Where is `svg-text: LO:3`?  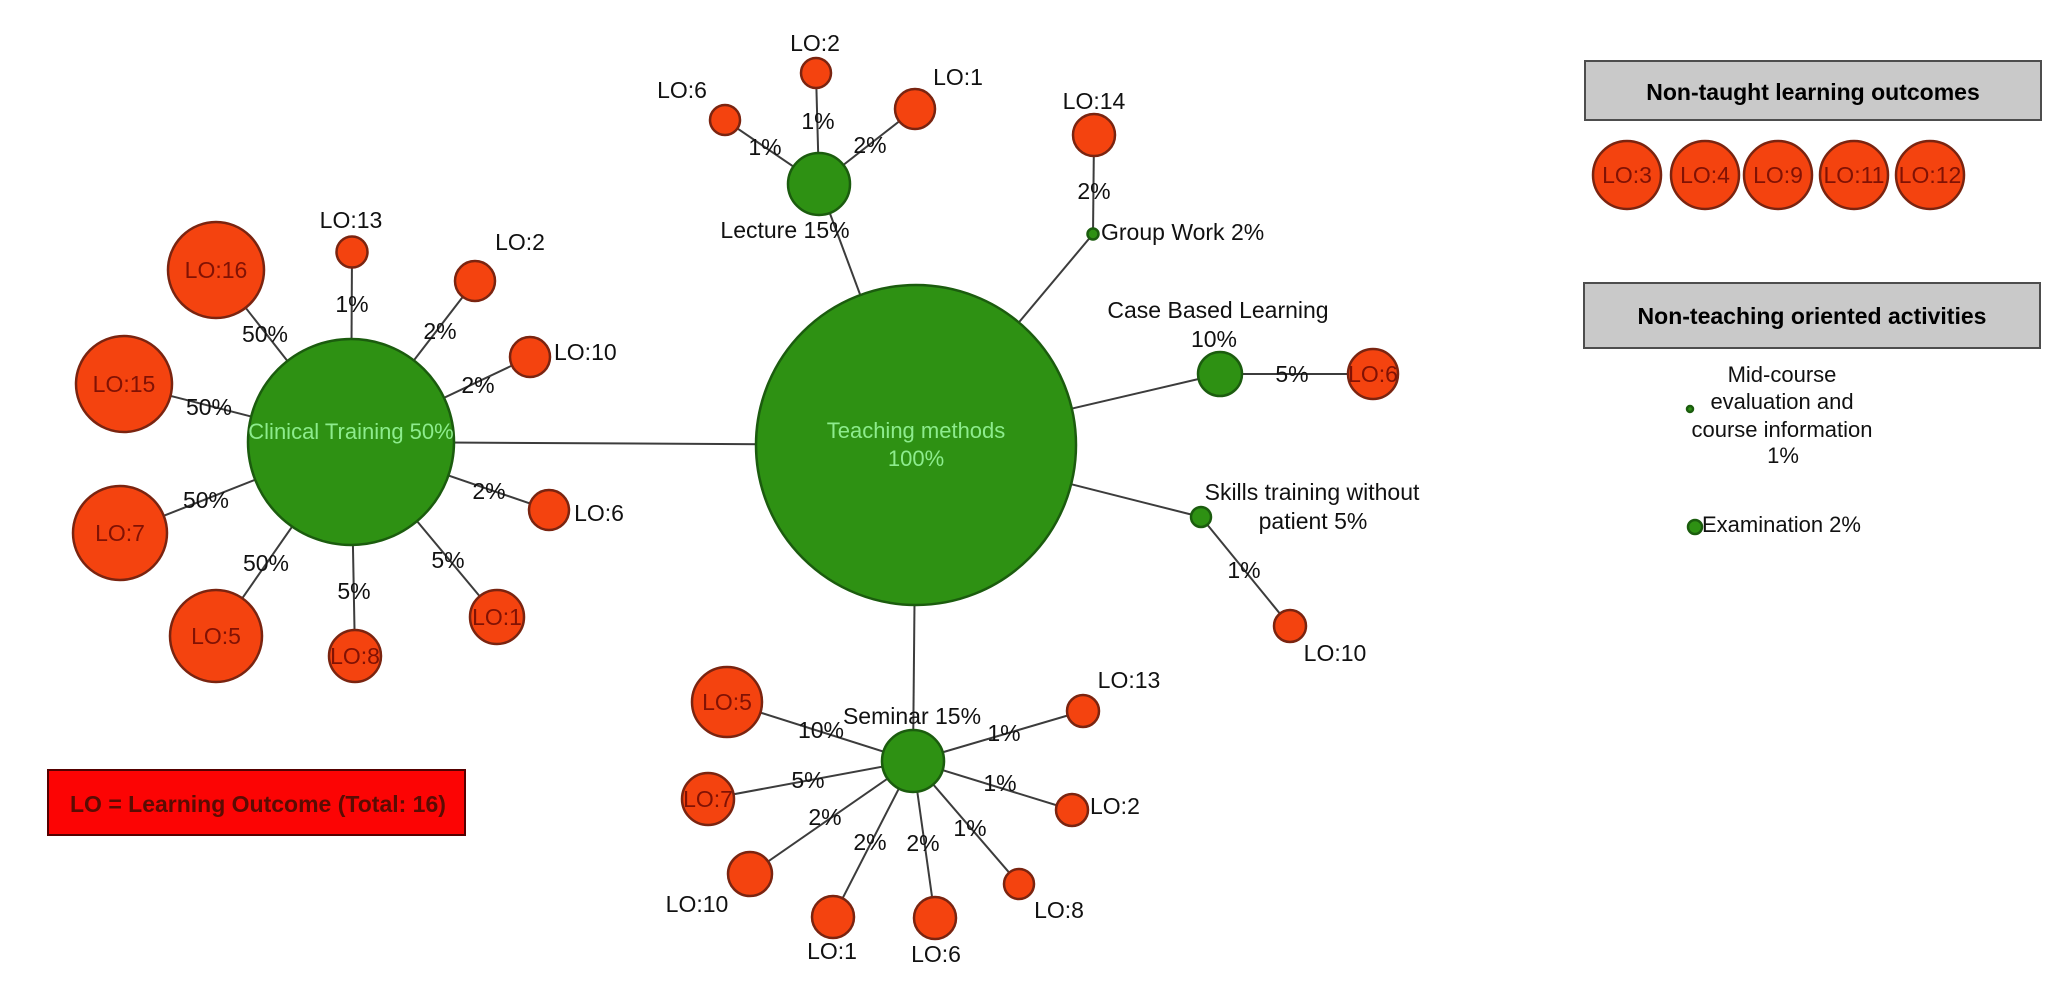
svg-text: LO:3 is located at coordinates (1627, 175).